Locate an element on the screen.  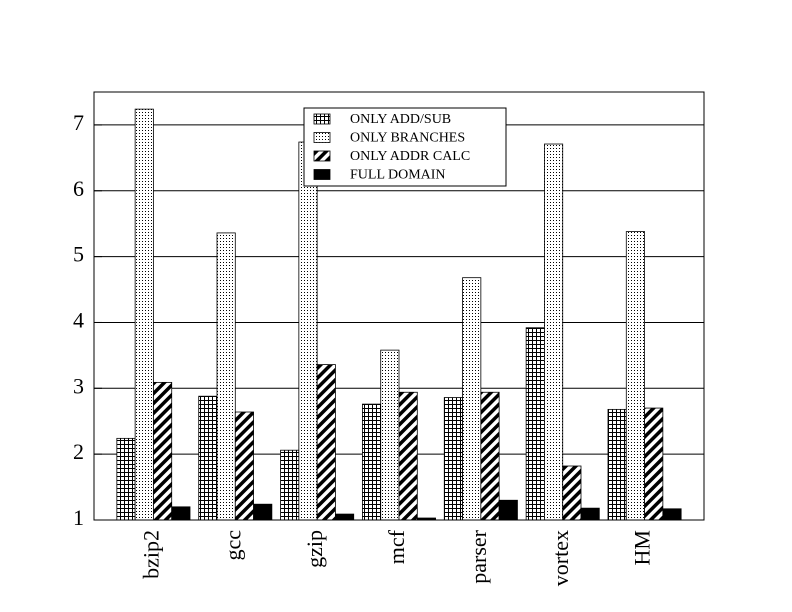
legend-label: ONLY ADDR CALC is located at coordinates (410, 156).